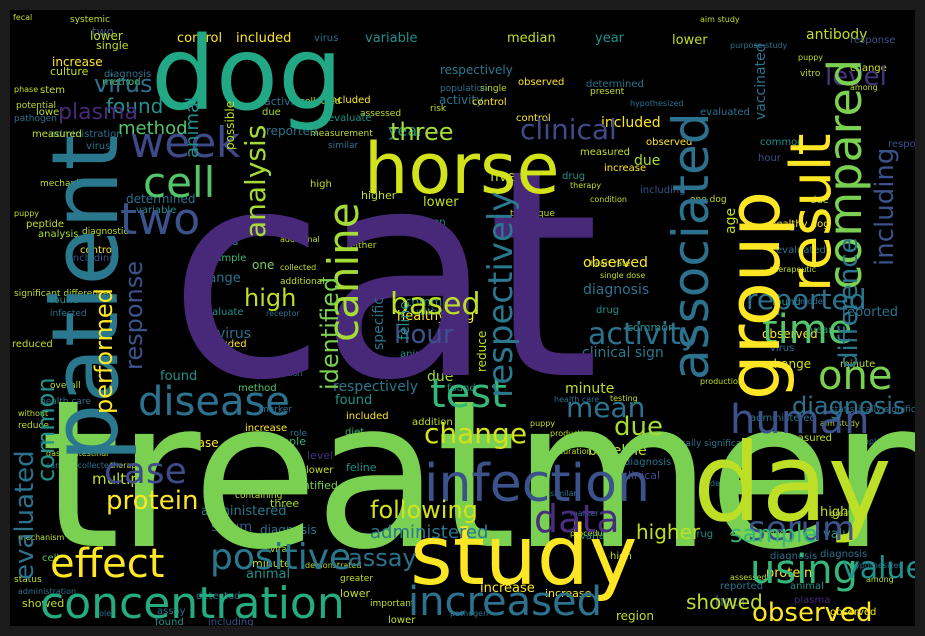  Describe the element at coordinates (259, 496) in the screenshot. I see `word: containing` at that location.